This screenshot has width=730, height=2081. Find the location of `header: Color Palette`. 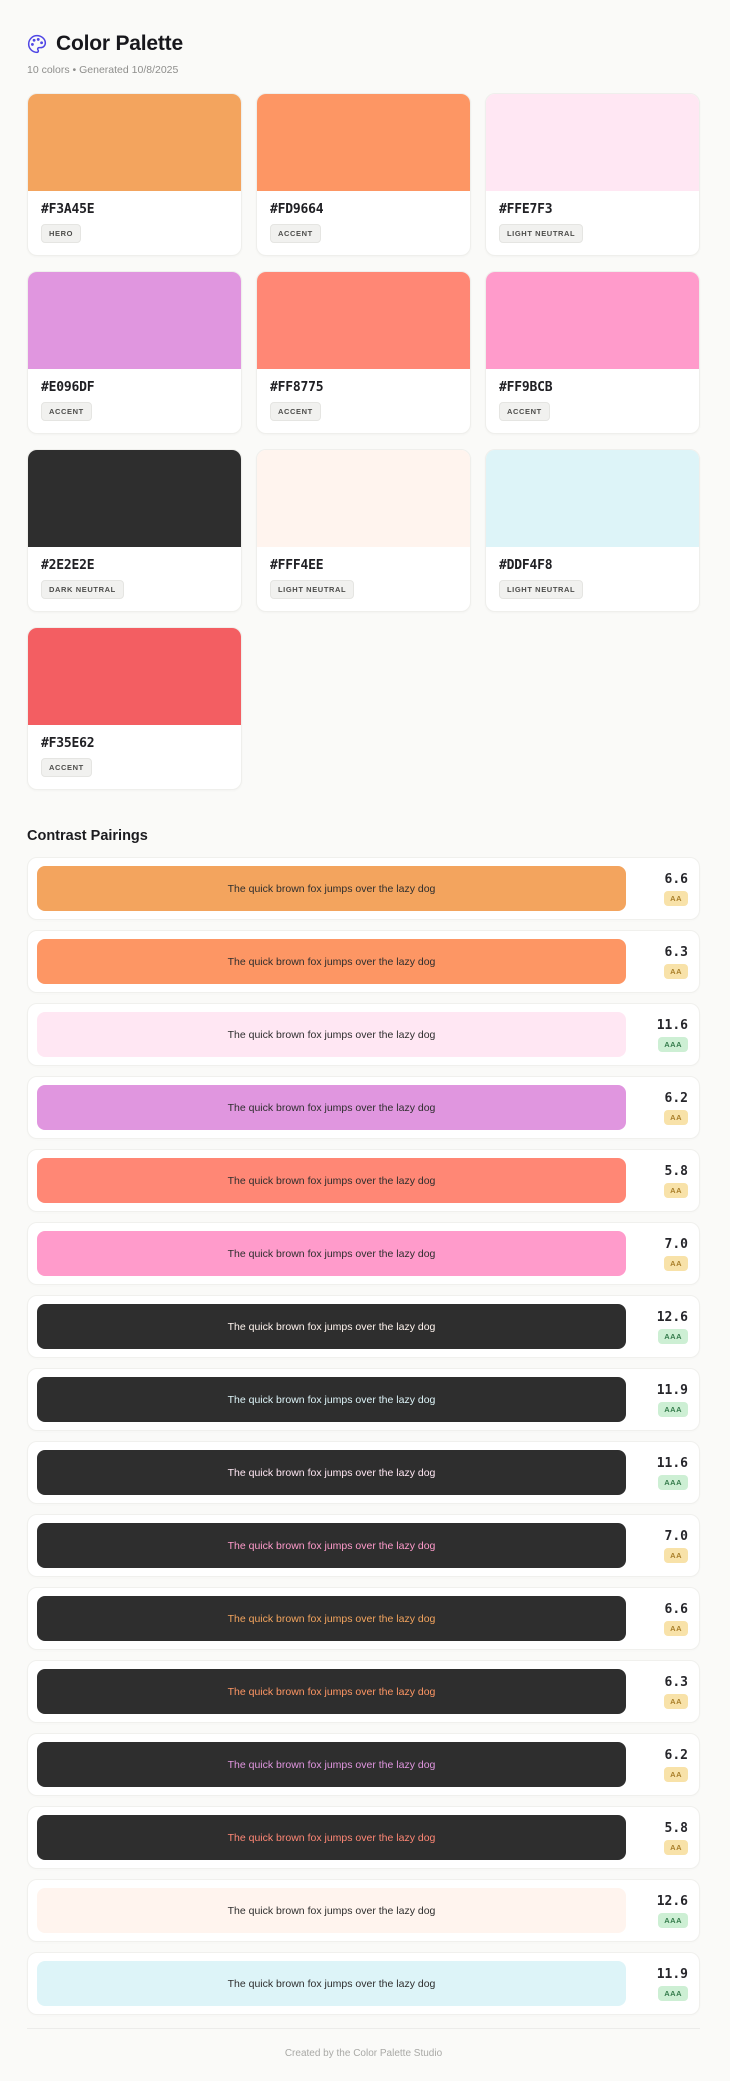

header: Color Palette is located at coordinates (363, 44).